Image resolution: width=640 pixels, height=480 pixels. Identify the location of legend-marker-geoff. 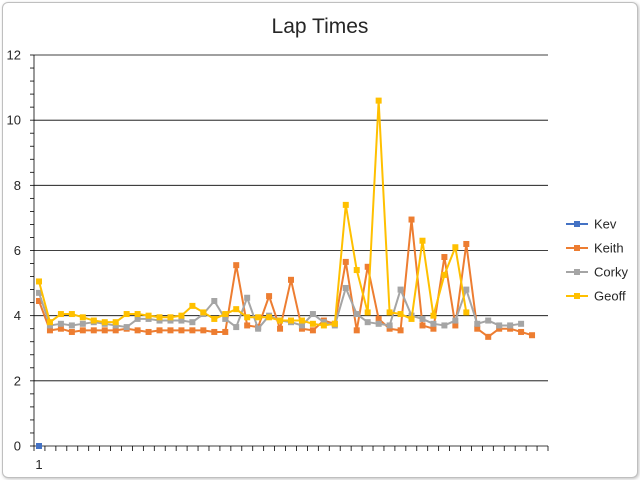
(577, 296).